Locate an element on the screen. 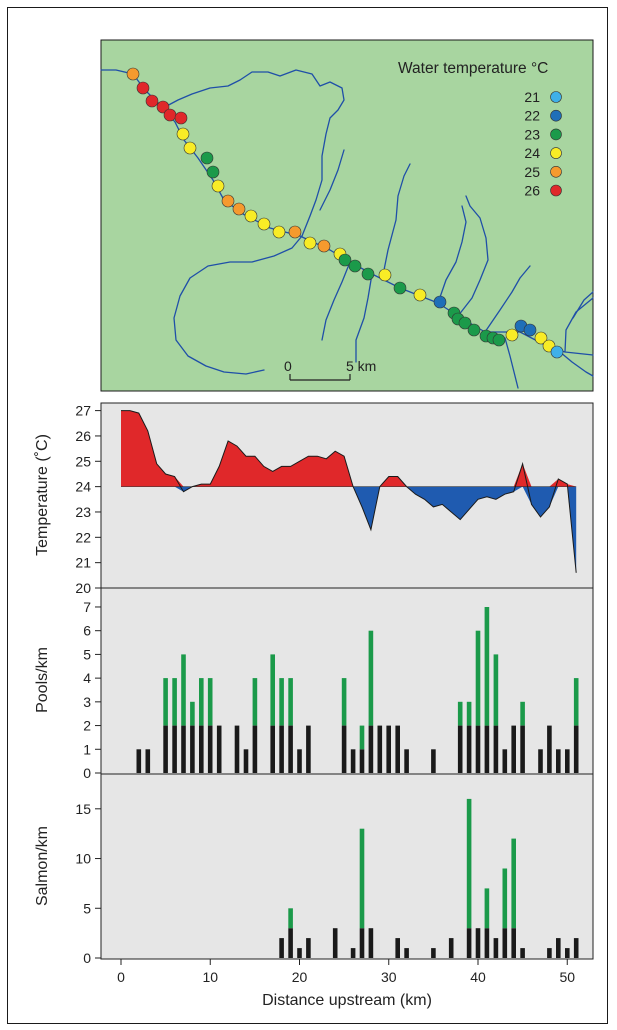 The width and height of the screenshot is (617, 1030). y-tick-label: 10 is located at coordinates (83, 859).